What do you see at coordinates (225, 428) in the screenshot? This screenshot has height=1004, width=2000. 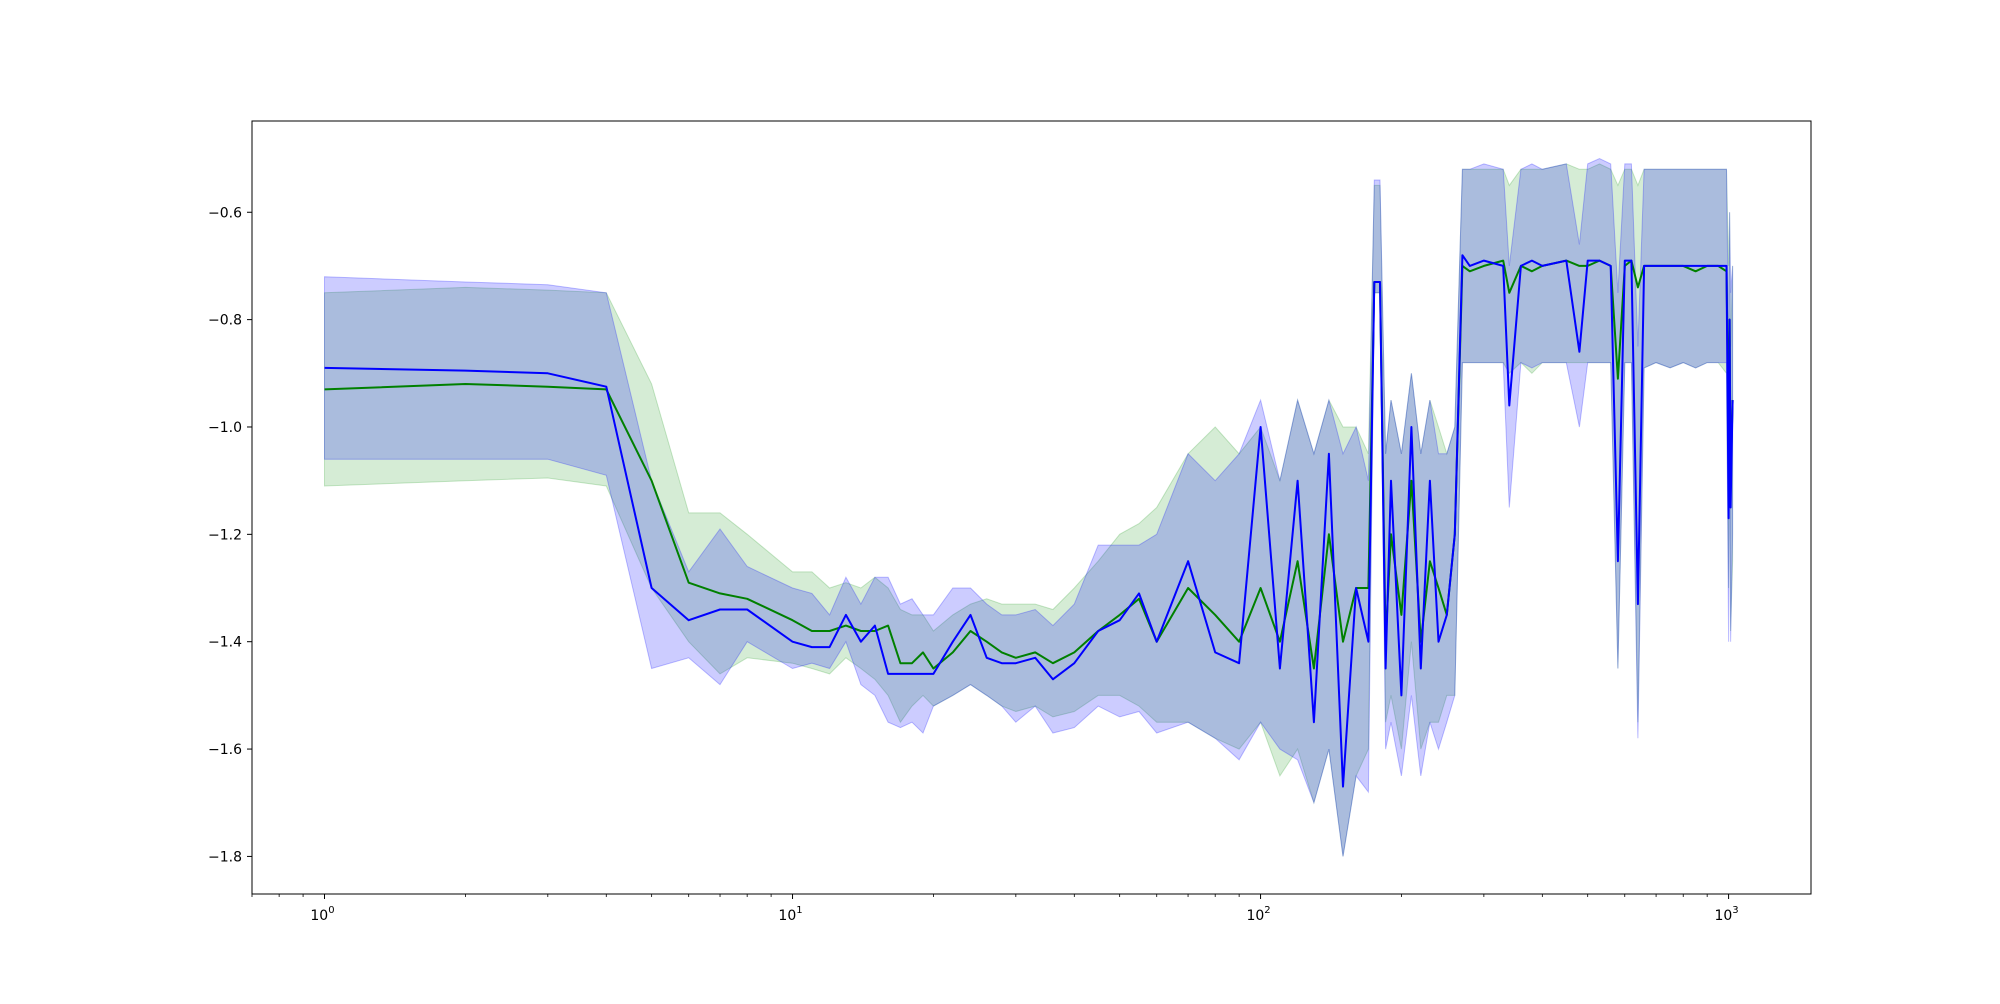 I see `y-tick-label: −1.0` at bounding box center [225, 428].